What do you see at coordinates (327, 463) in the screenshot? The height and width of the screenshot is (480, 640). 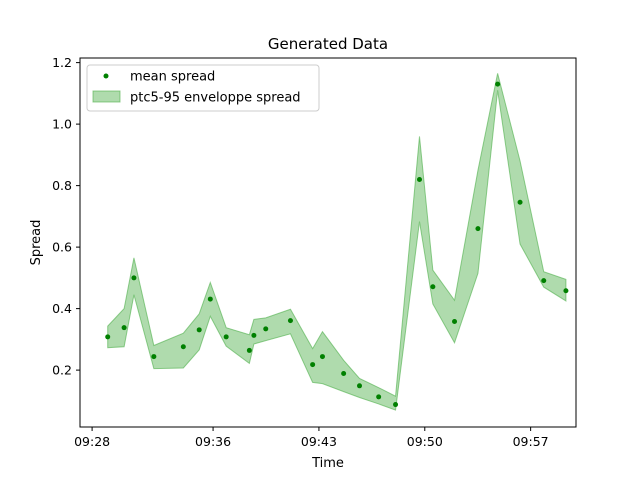 I see `x-axis-title: Time` at bounding box center [327, 463].